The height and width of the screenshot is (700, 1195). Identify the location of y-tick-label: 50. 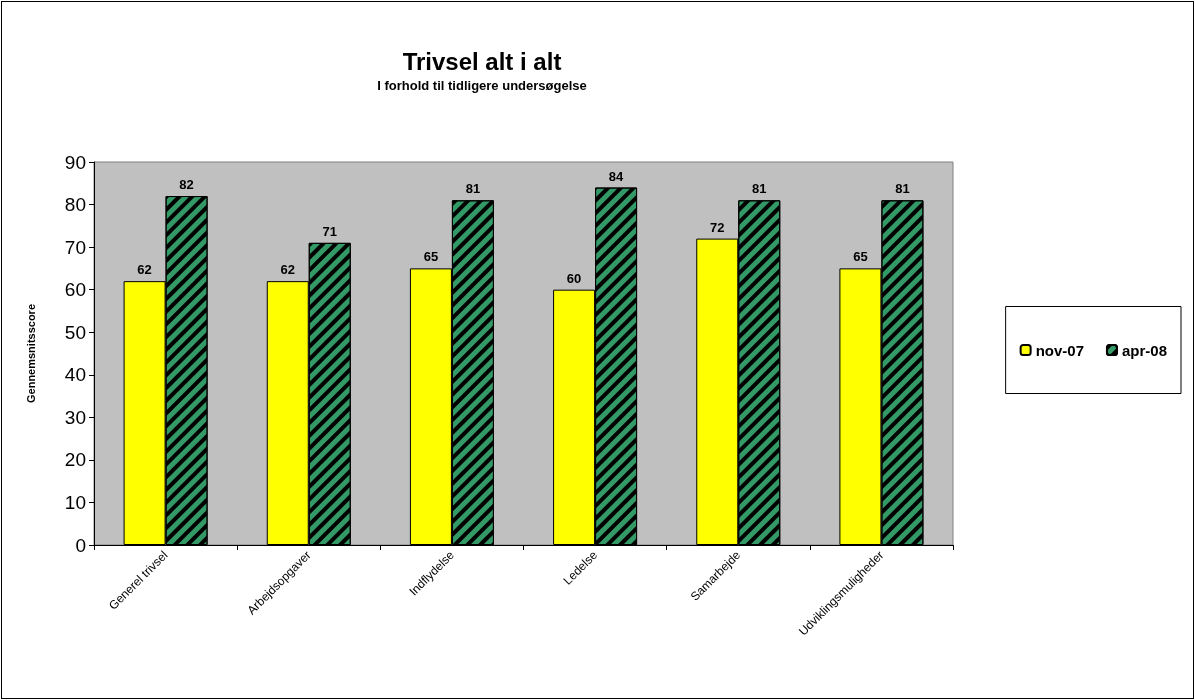
(75, 332).